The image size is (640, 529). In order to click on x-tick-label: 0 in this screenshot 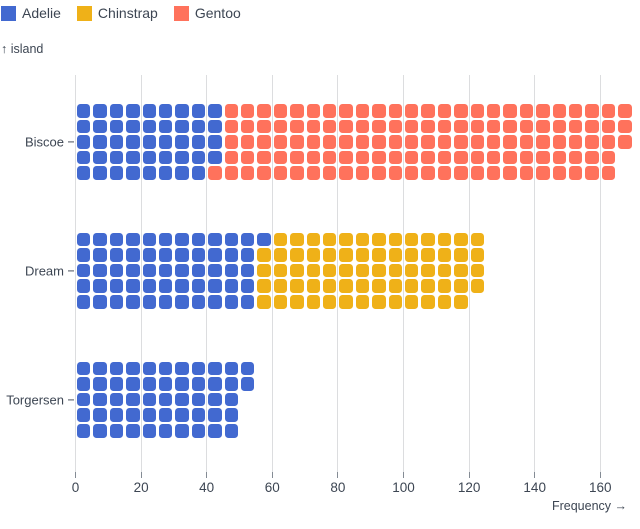, I will do `click(75, 487)`.